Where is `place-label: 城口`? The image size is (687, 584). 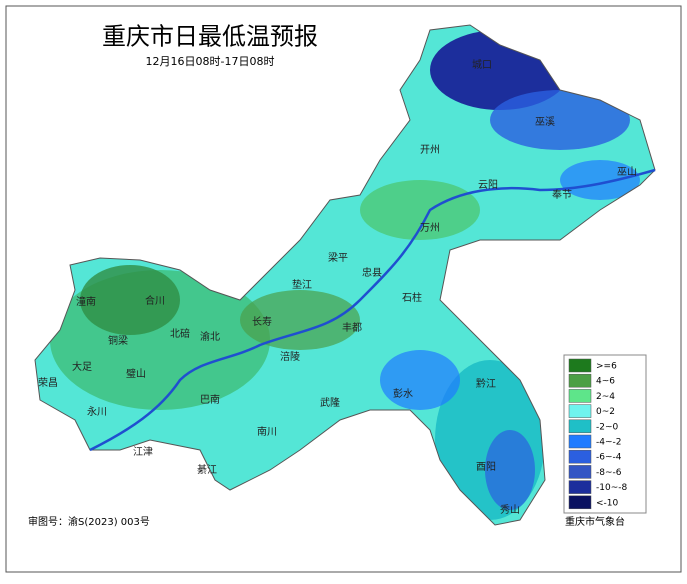
place-label: 城口 is located at coordinates (482, 65).